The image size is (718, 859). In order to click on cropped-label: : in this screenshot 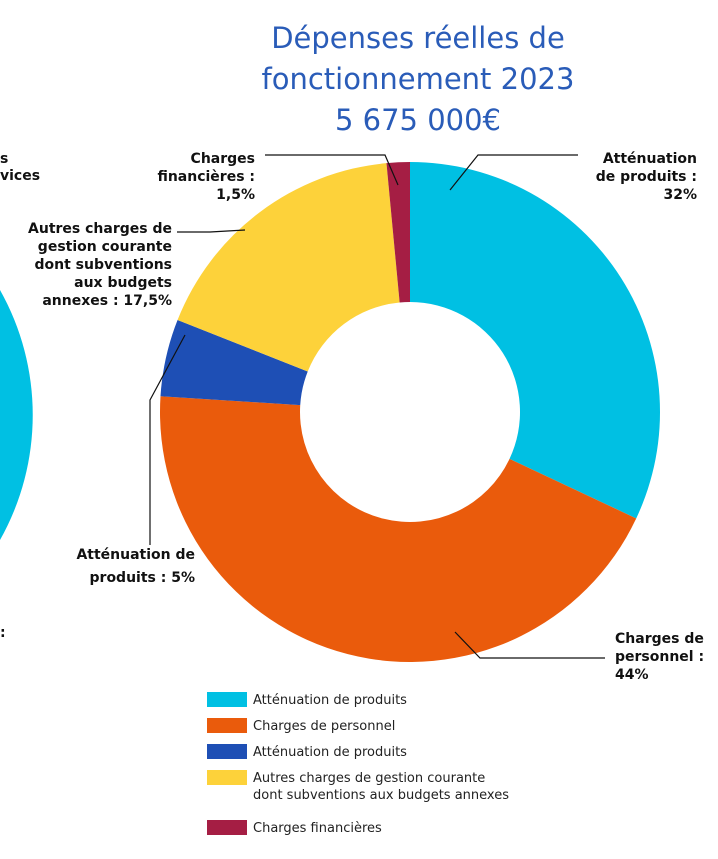, I will do `click(3, 633)`.